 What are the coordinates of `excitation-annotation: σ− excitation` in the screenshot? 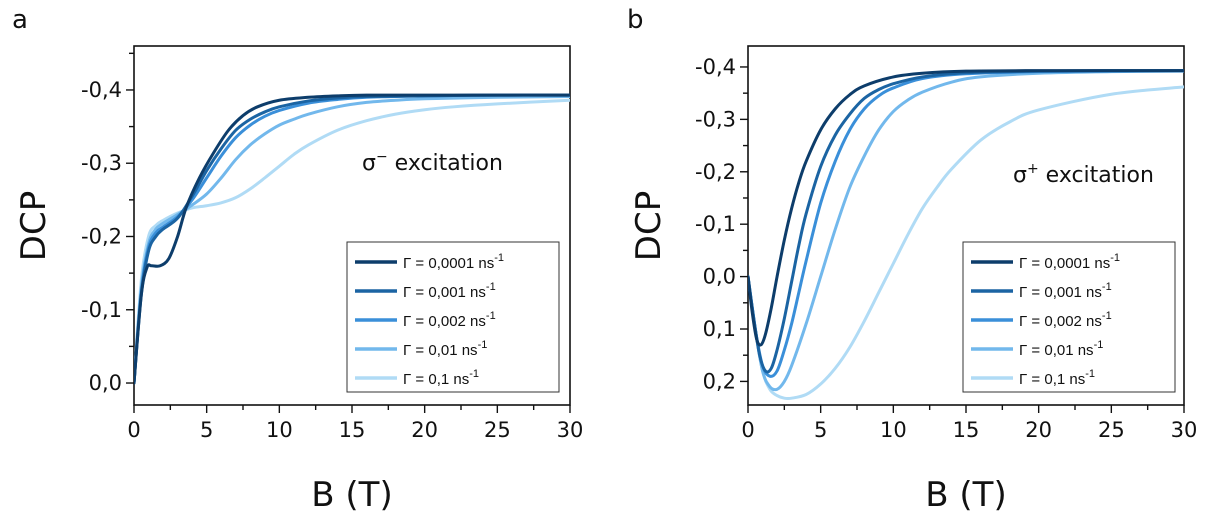 It's located at (432, 162).